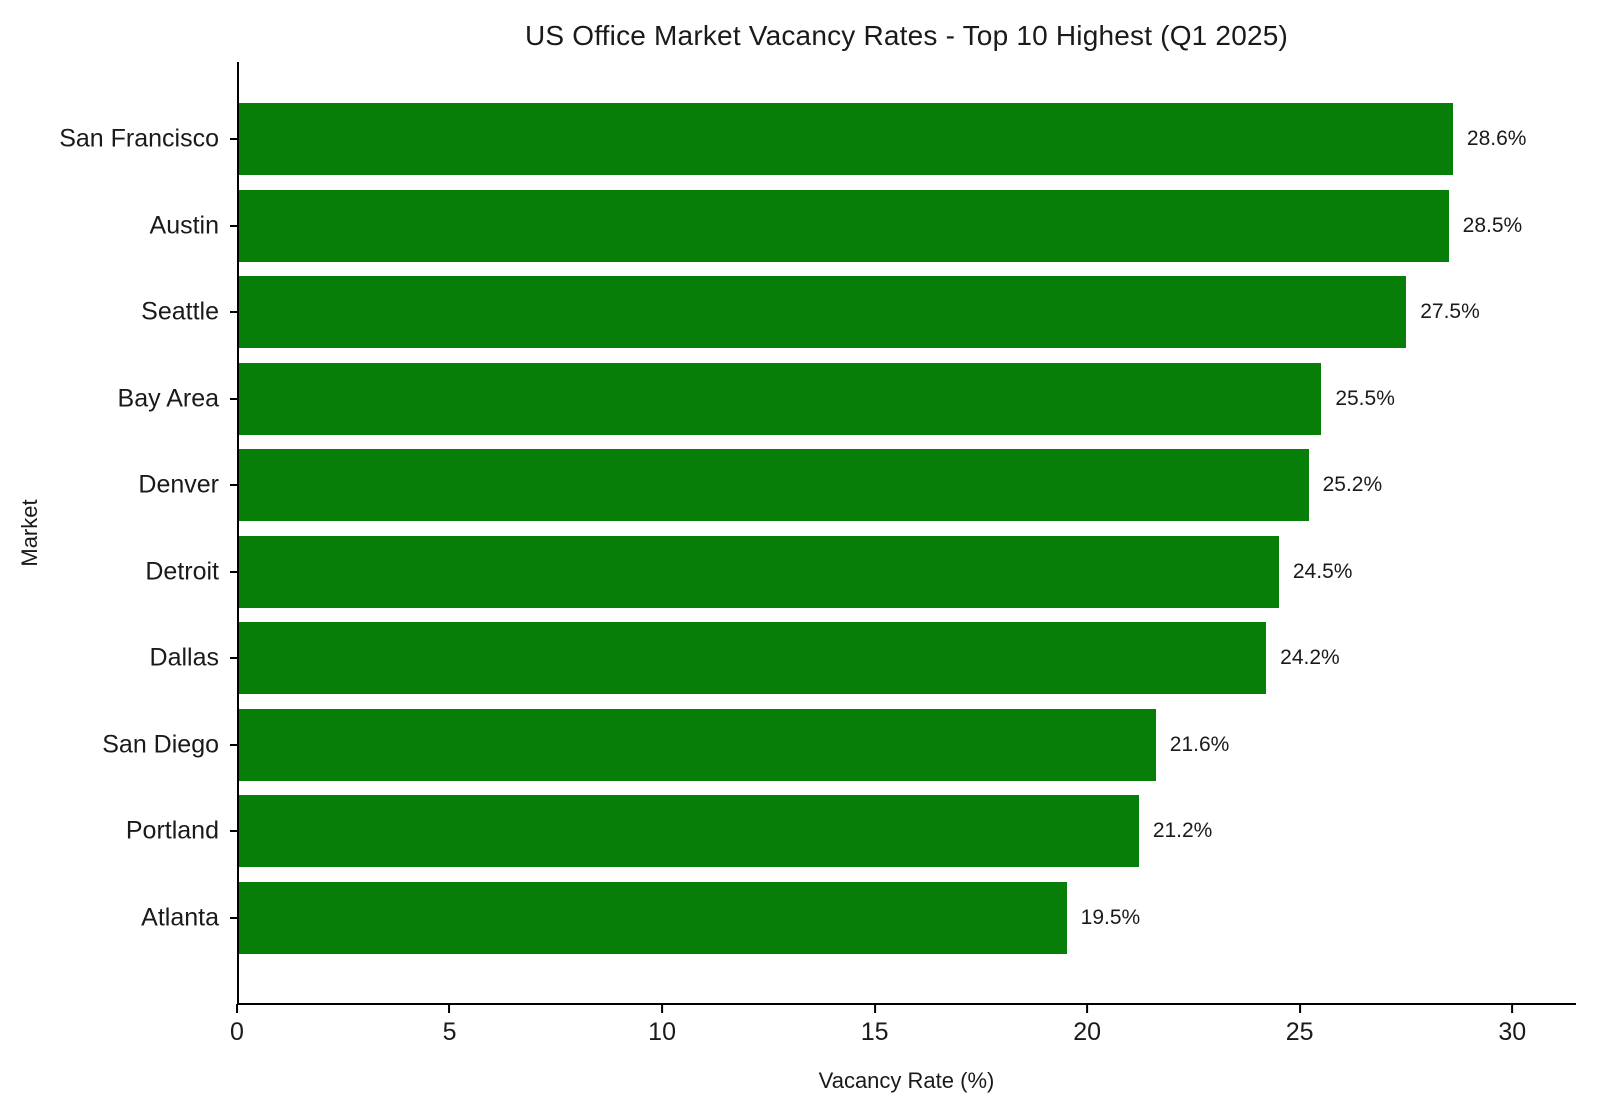  I want to click on x-axis-label: Vacancy Rate (%), so click(906, 1080).